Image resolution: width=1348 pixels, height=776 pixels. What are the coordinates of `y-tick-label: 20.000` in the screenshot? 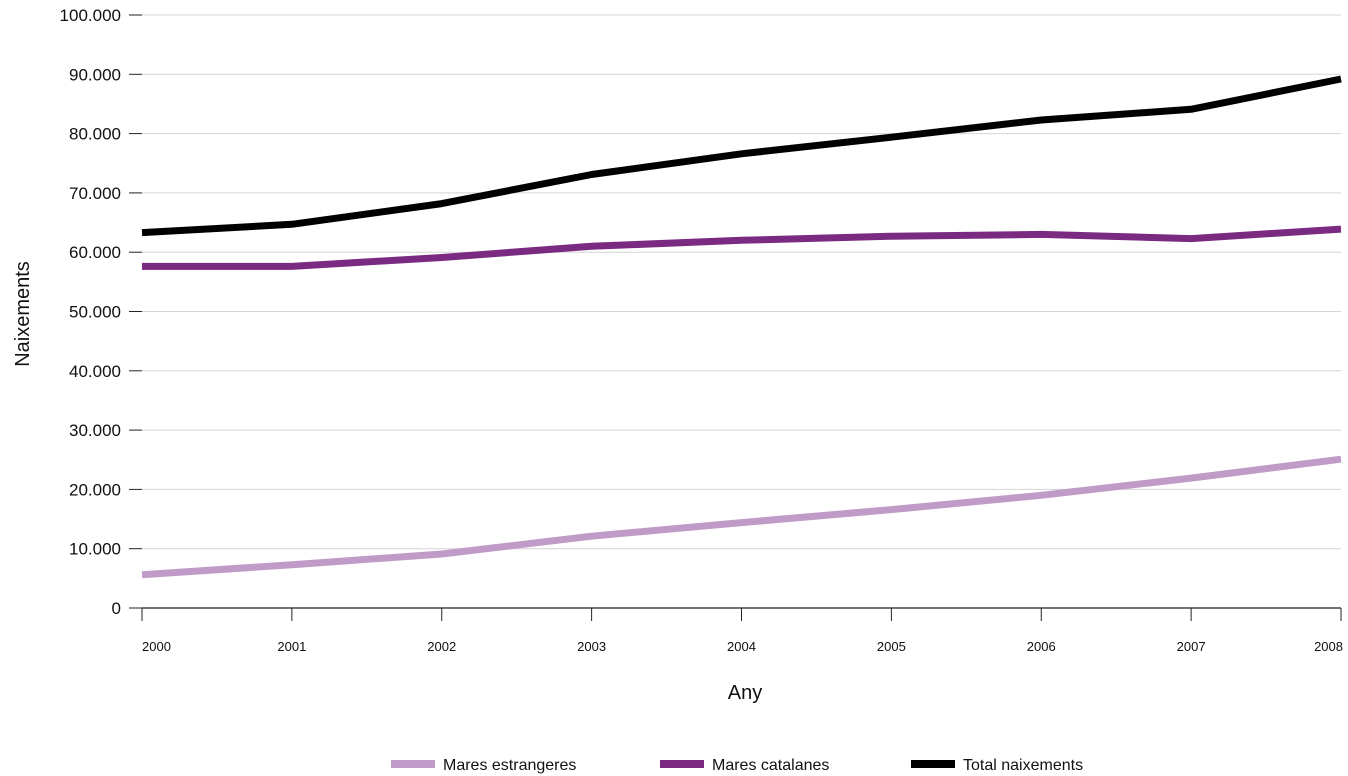 It's located at (95, 489).